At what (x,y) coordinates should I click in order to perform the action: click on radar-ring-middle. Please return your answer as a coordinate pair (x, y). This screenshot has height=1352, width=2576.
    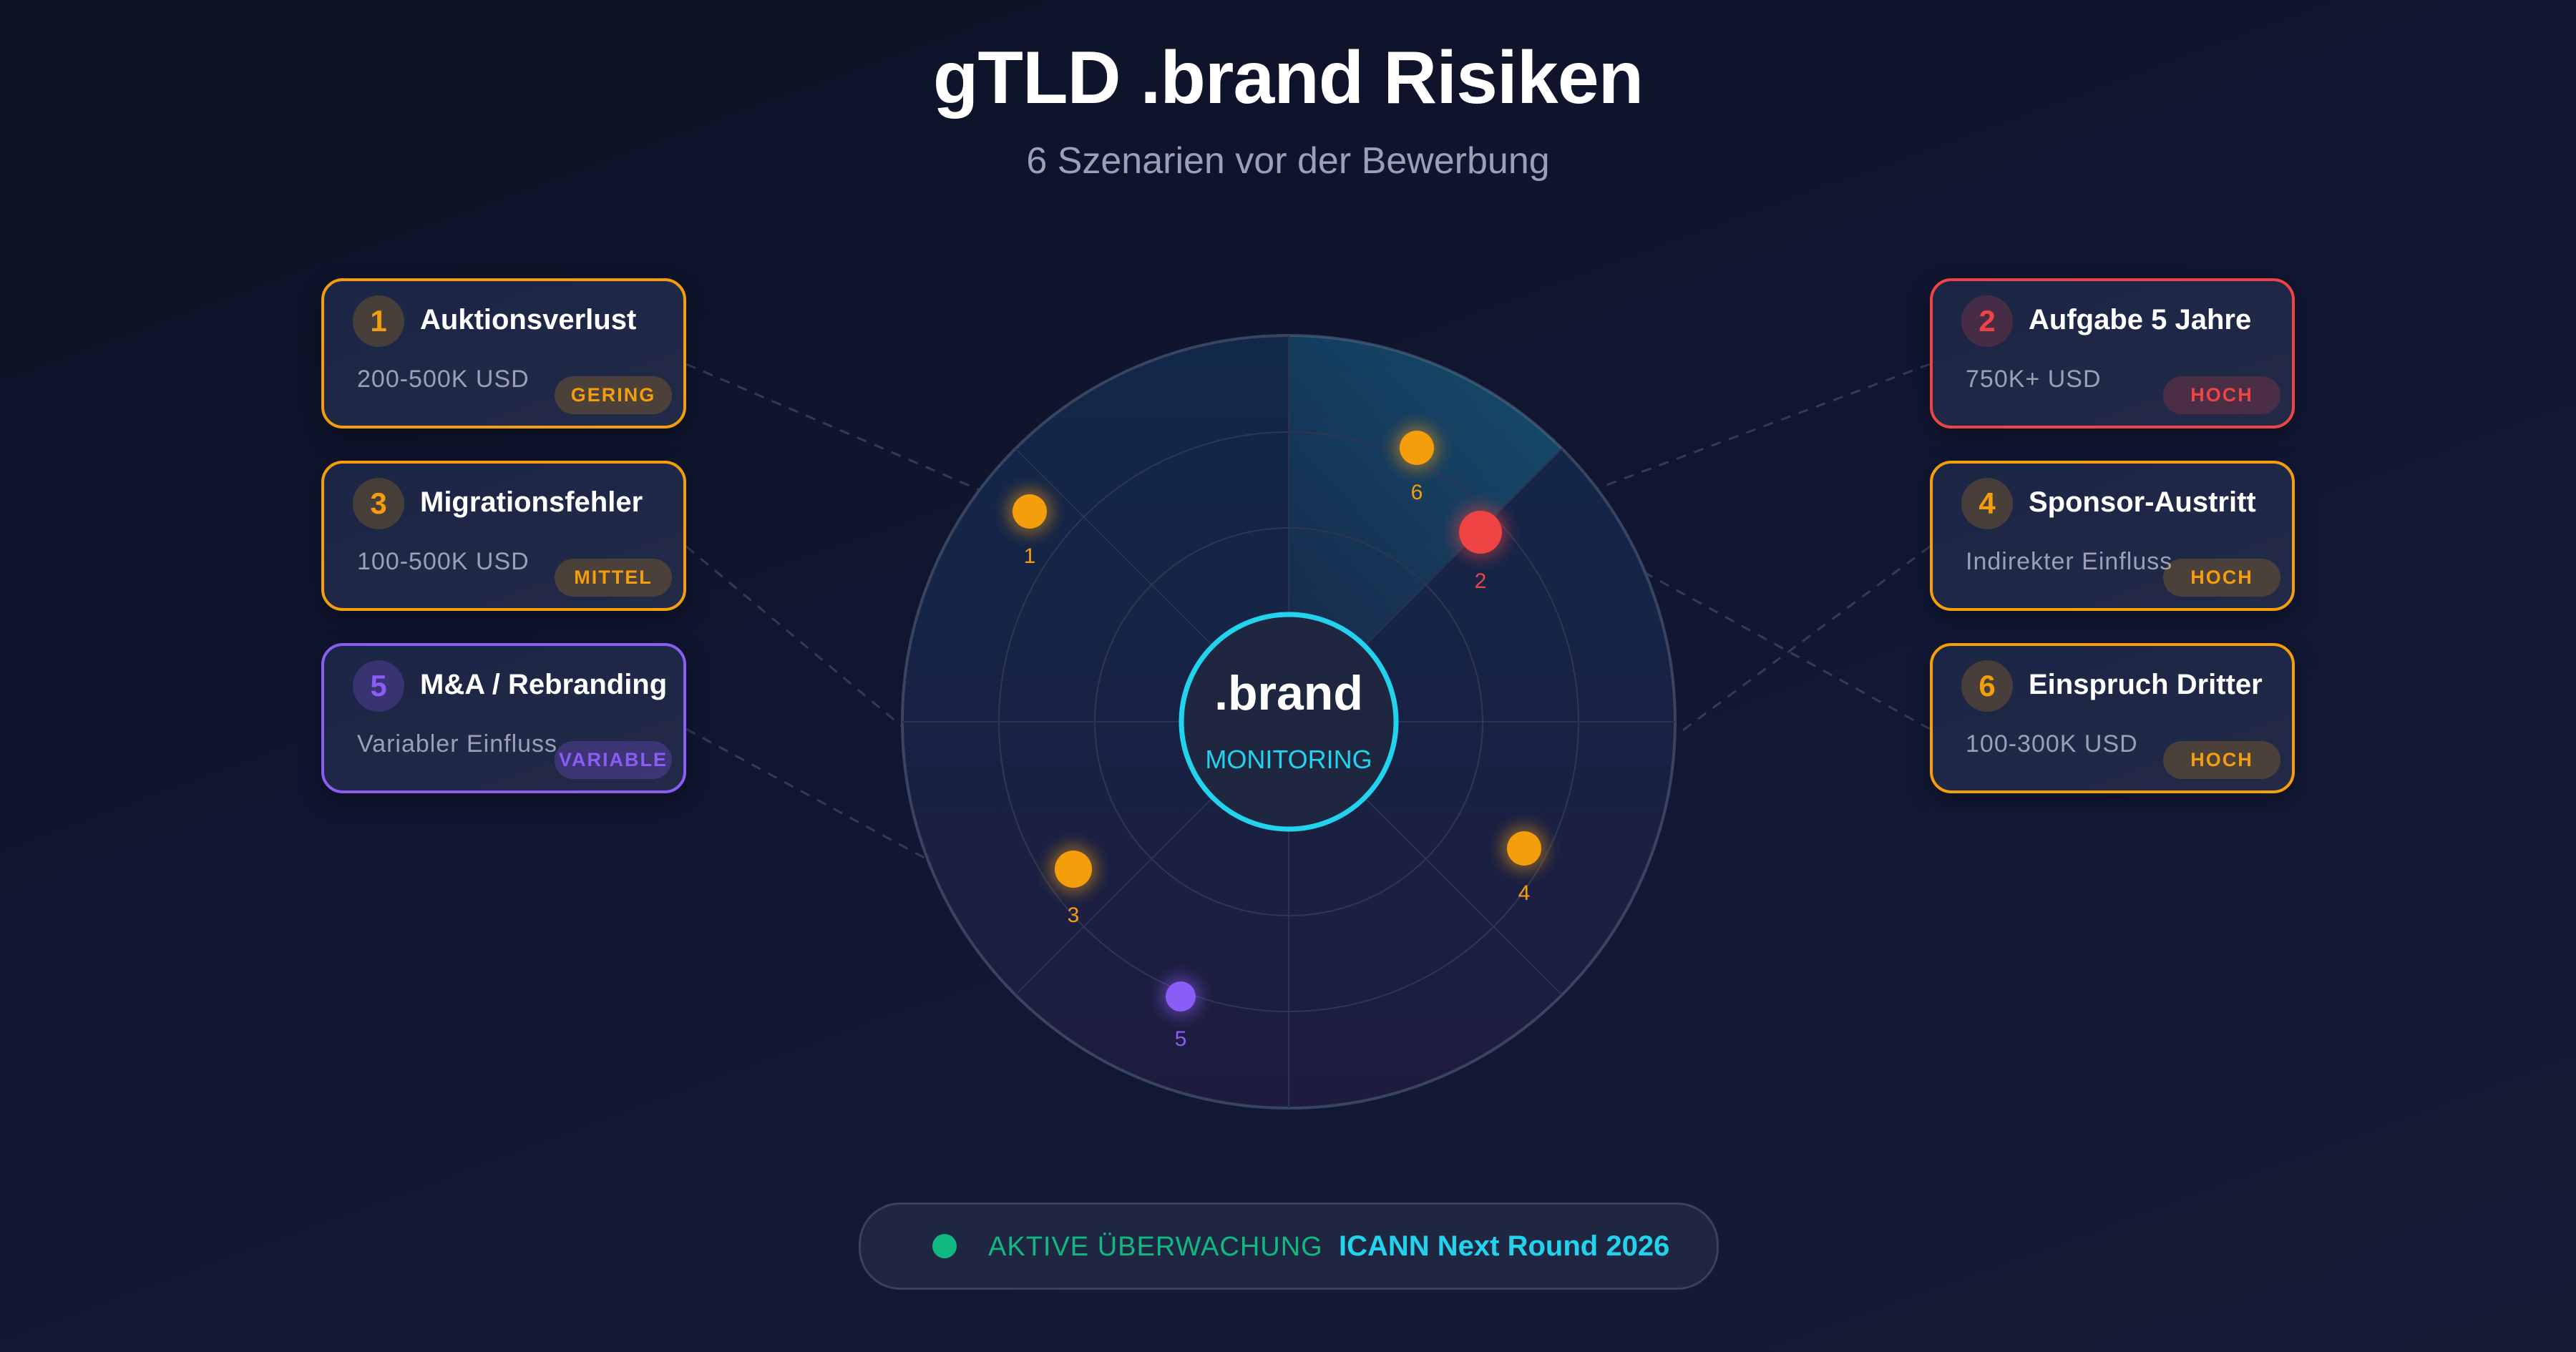
    Looking at the image, I should click on (1288, 722).